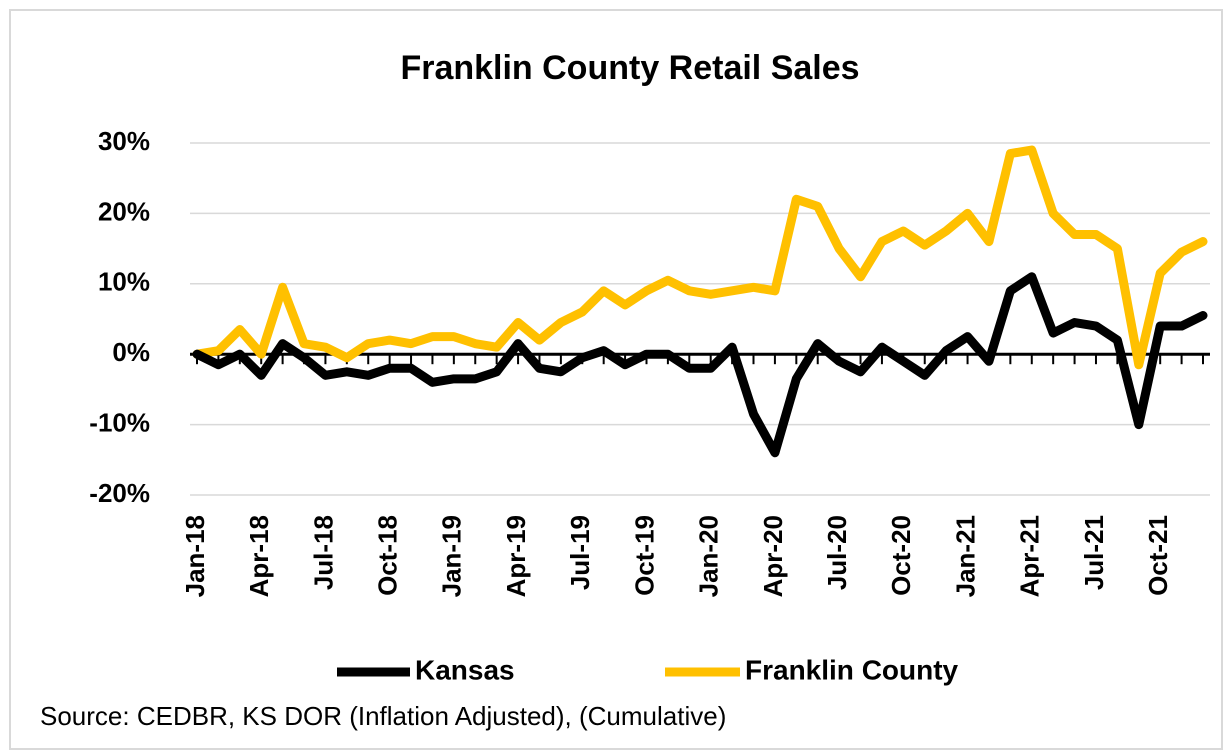 The image size is (1224, 751). Describe the element at coordinates (119, 422) in the screenshot. I see `y-tick-label: -10%` at that location.